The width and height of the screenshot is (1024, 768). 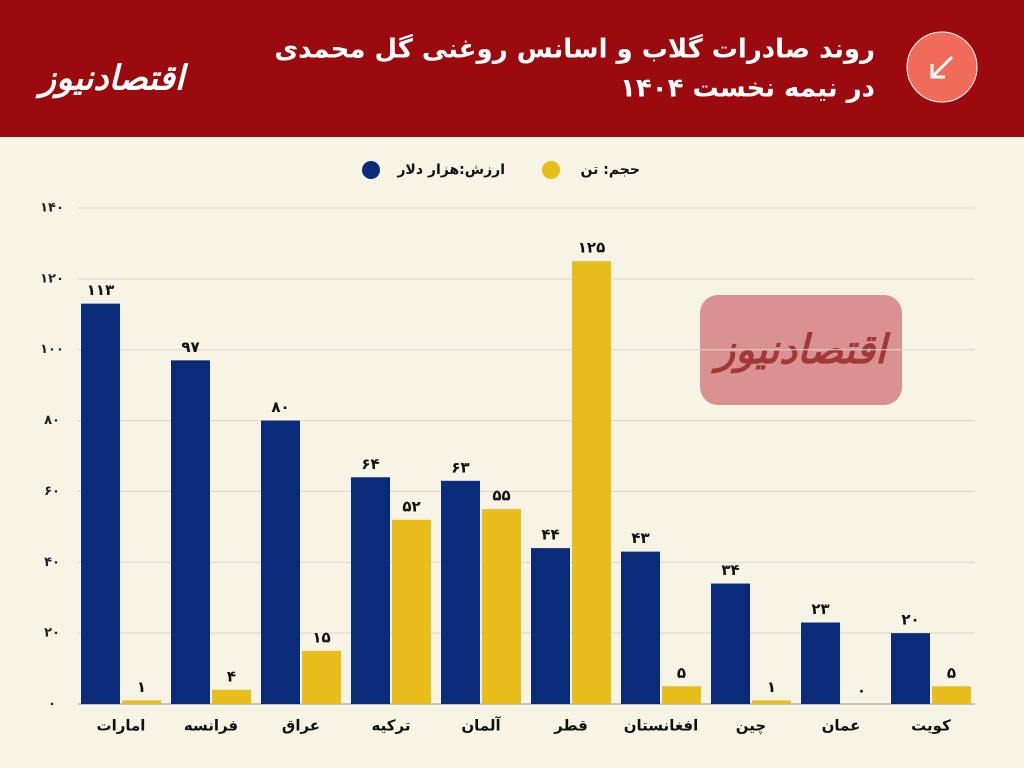 What do you see at coordinates (52, 208) in the screenshot?
I see `y-tick-label: ۱۴۰` at bounding box center [52, 208].